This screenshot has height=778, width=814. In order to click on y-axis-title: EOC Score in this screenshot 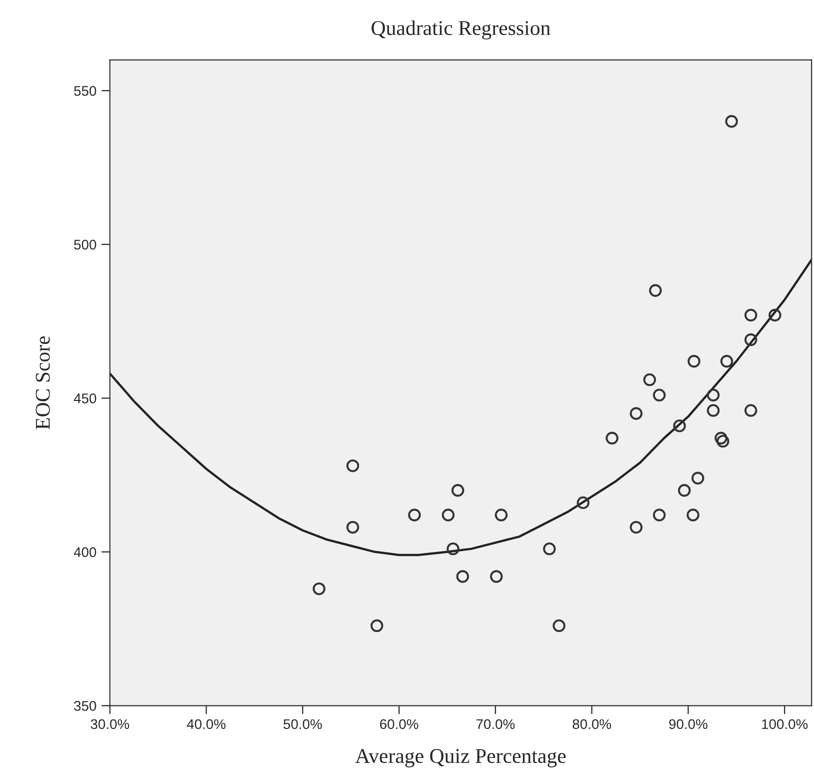, I will do `click(43, 383)`.